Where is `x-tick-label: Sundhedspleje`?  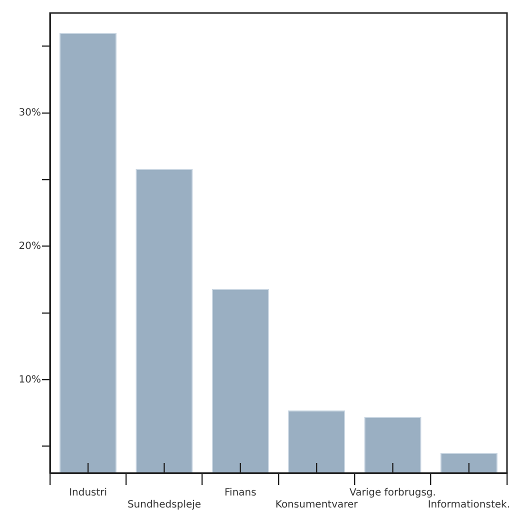
x-tick-label: Sundhedspleje is located at coordinates (164, 505).